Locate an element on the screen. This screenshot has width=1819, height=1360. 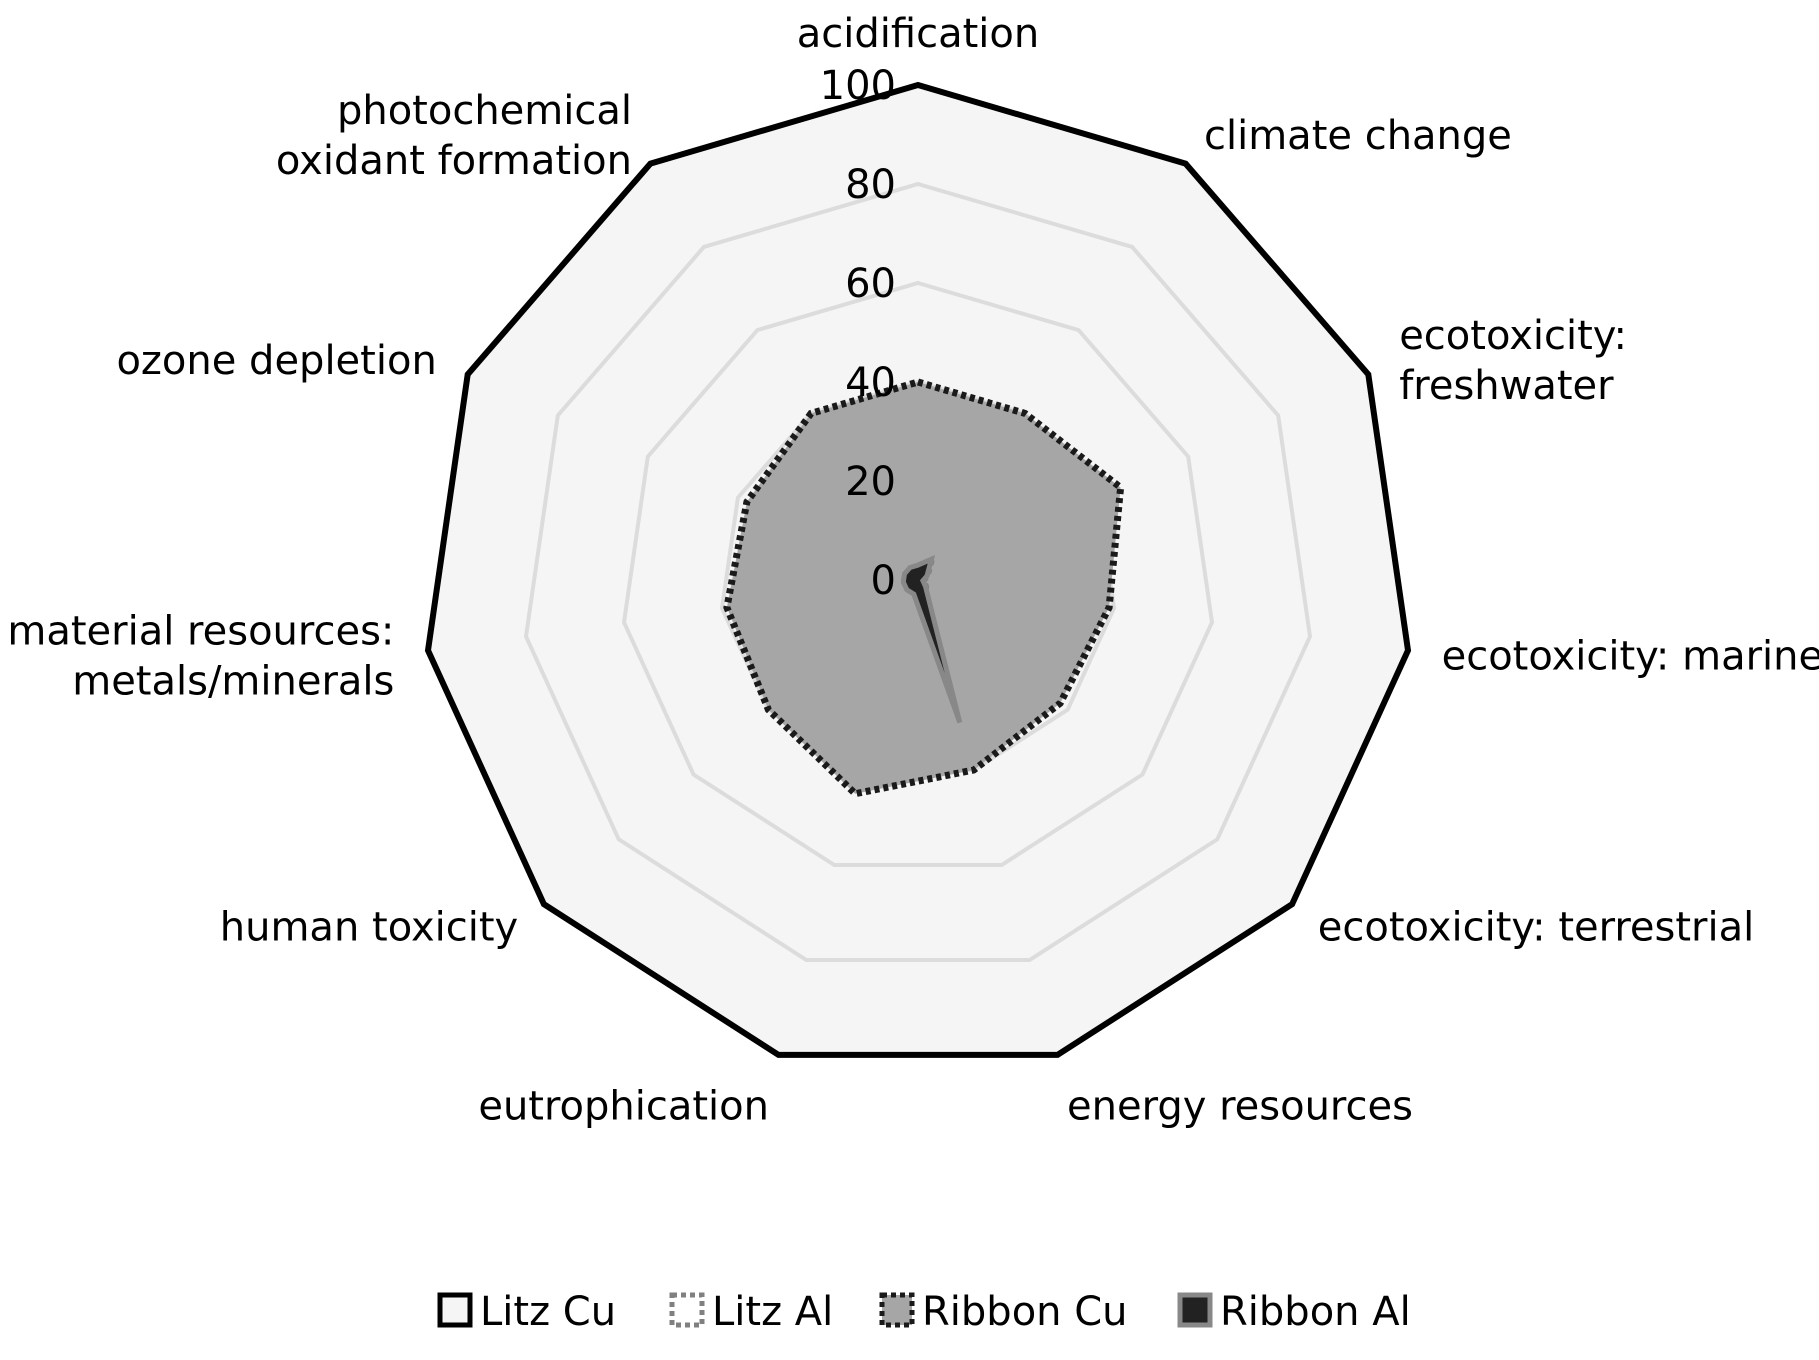
category-label-ozone-depletion: ozone depletion is located at coordinates (276, 361).